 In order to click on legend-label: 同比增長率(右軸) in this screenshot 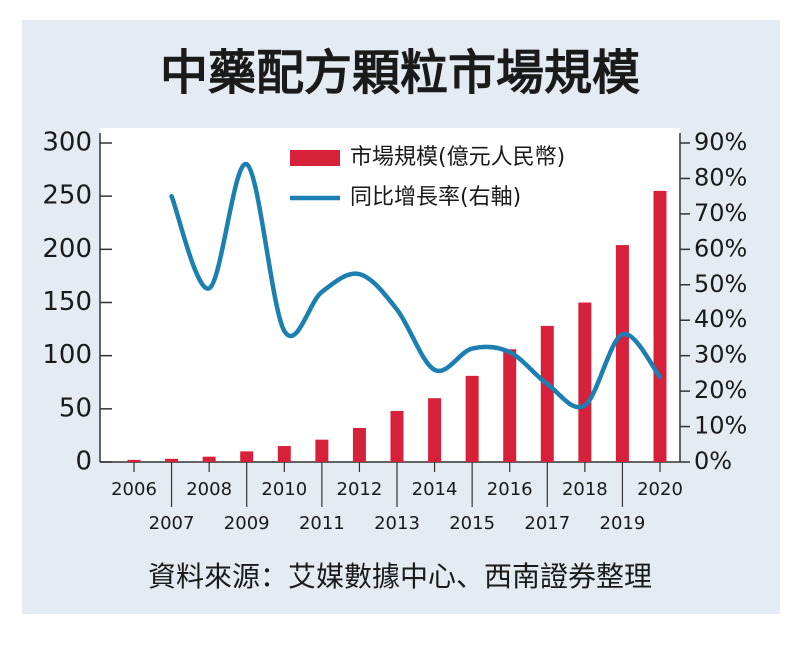, I will do `click(435, 197)`.